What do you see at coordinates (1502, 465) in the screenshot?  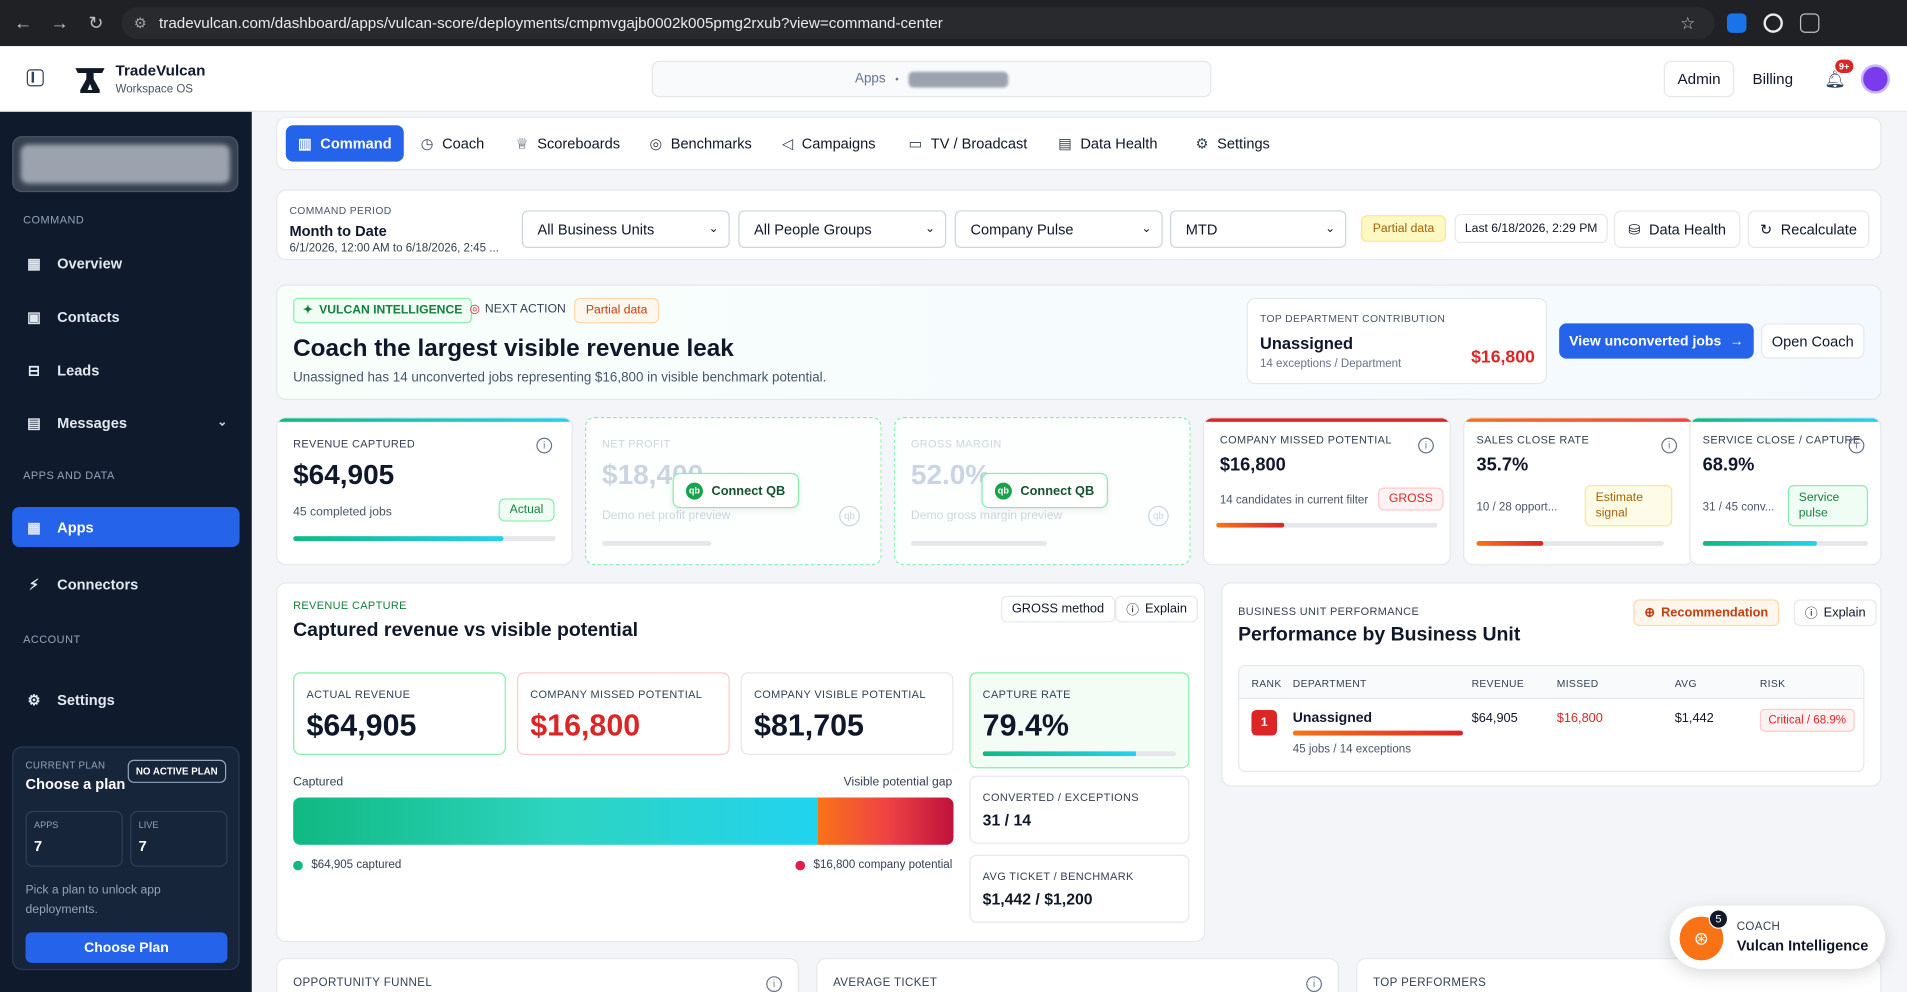 I see `metric-value: 35.7%` at bounding box center [1502, 465].